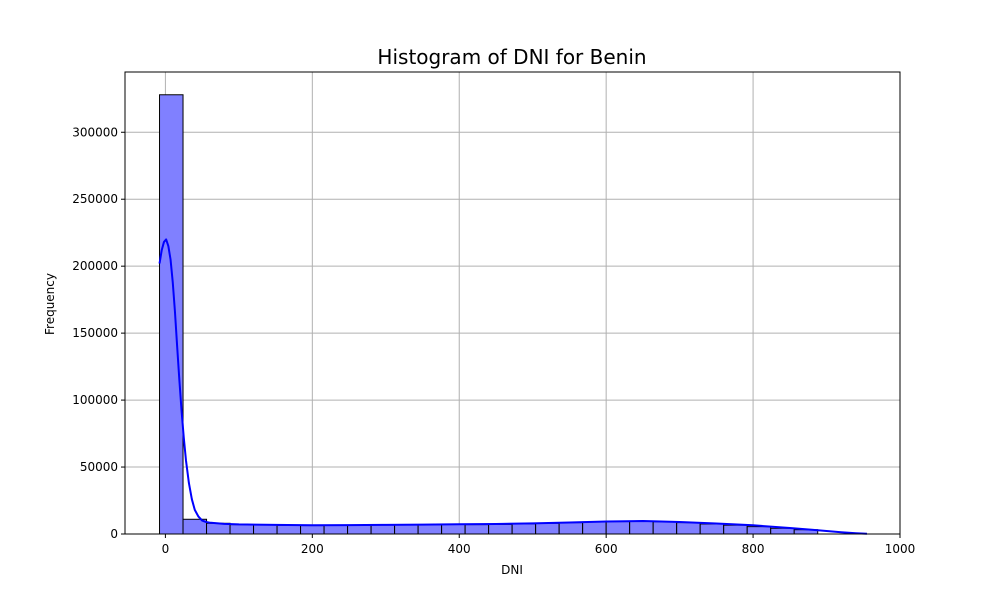 The height and width of the screenshot is (600, 1000). What do you see at coordinates (95, 132) in the screenshot?
I see `y-tick-label: 300000` at bounding box center [95, 132].